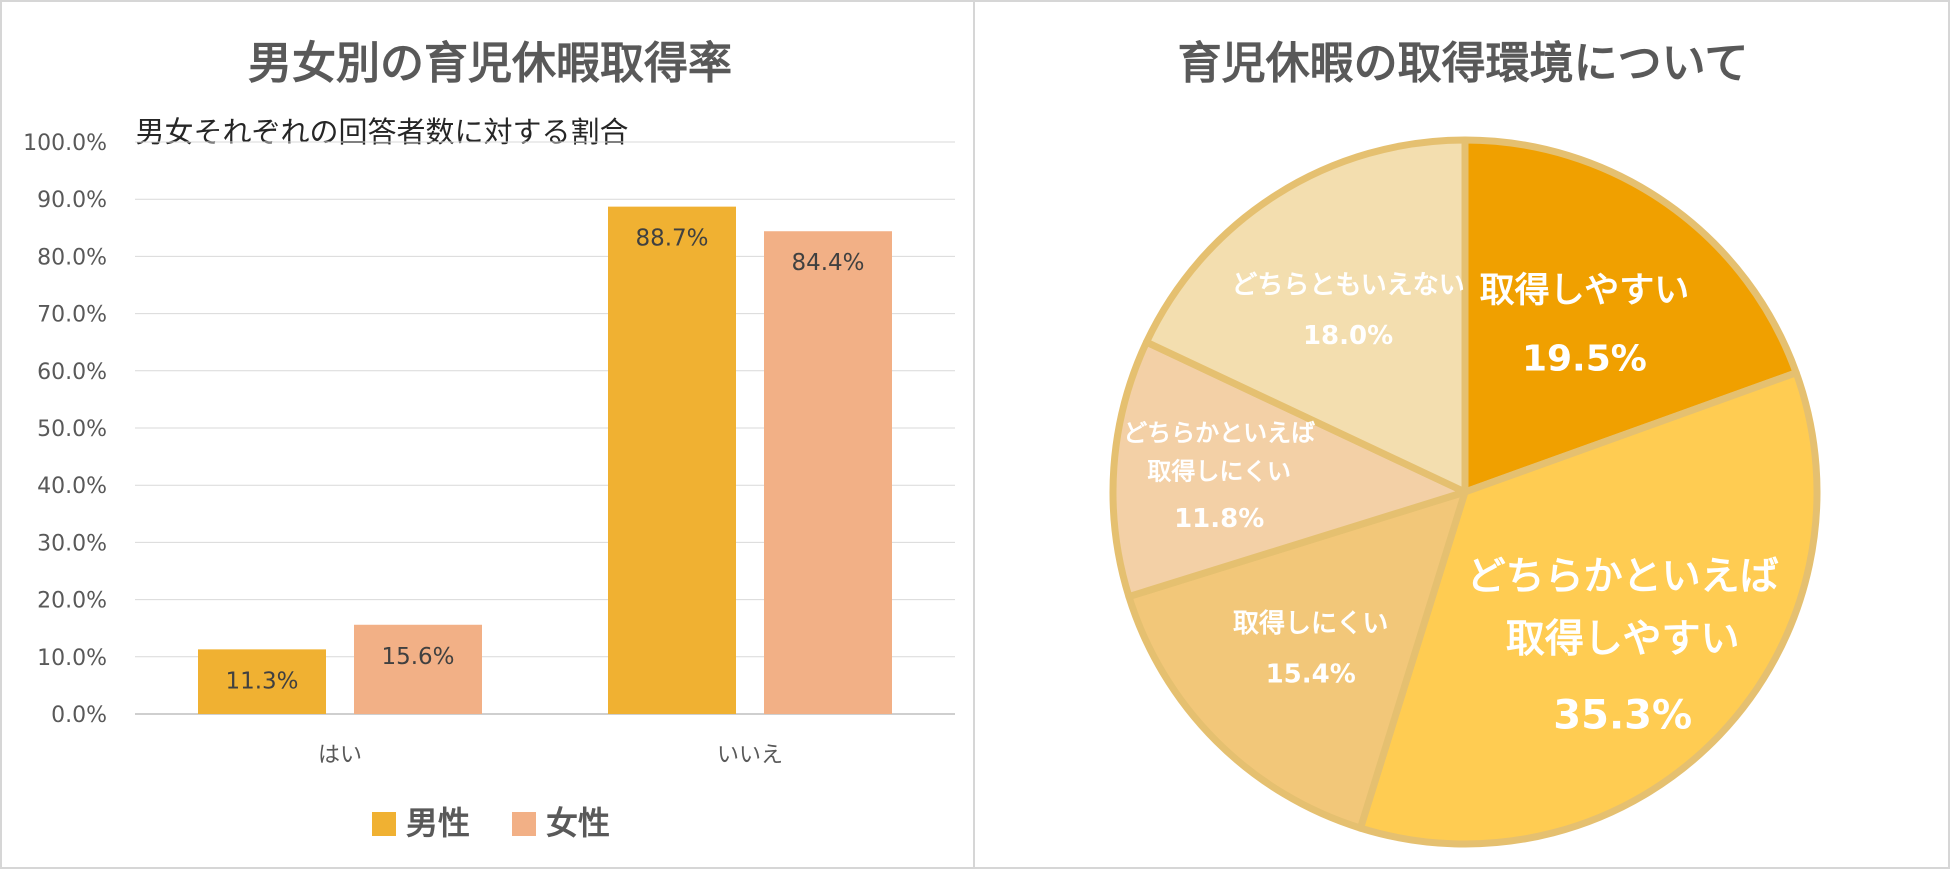  Describe the element at coordinates (79, 715) in the screenshot. I see `y-tick-label: 0.0%` at that location.